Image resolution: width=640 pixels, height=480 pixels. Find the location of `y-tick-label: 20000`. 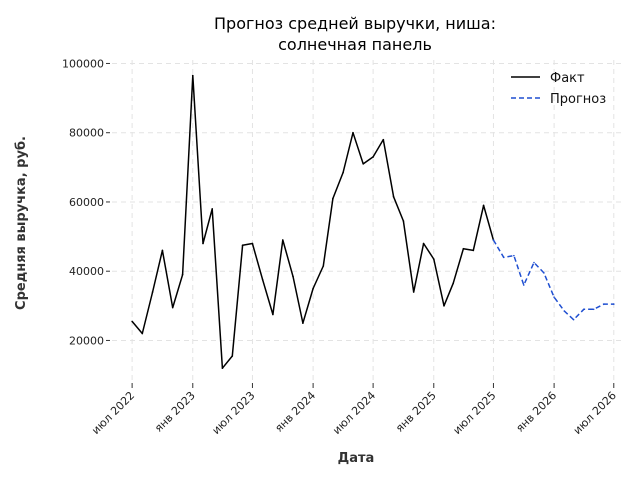

y-tick-label: 20000 is located at coordinates (86, 340).